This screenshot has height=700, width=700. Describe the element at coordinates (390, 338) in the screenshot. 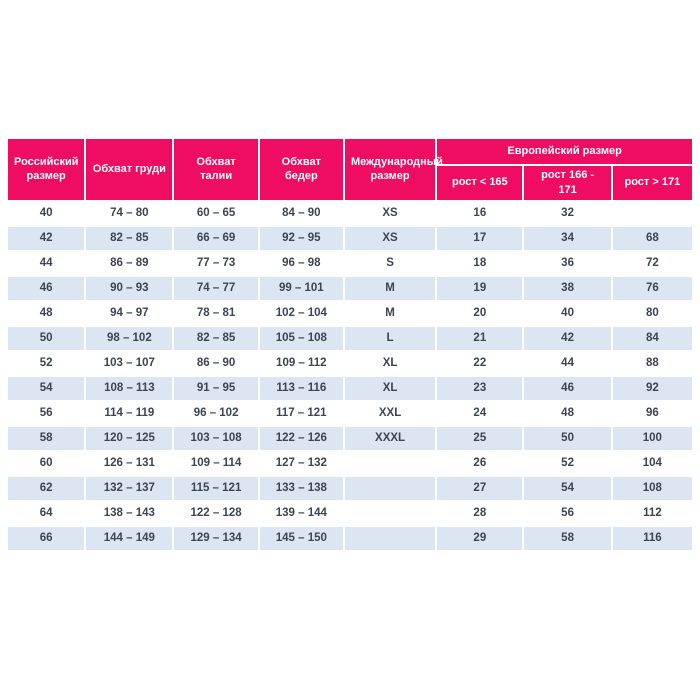

I see `table-cell: L` at that location.